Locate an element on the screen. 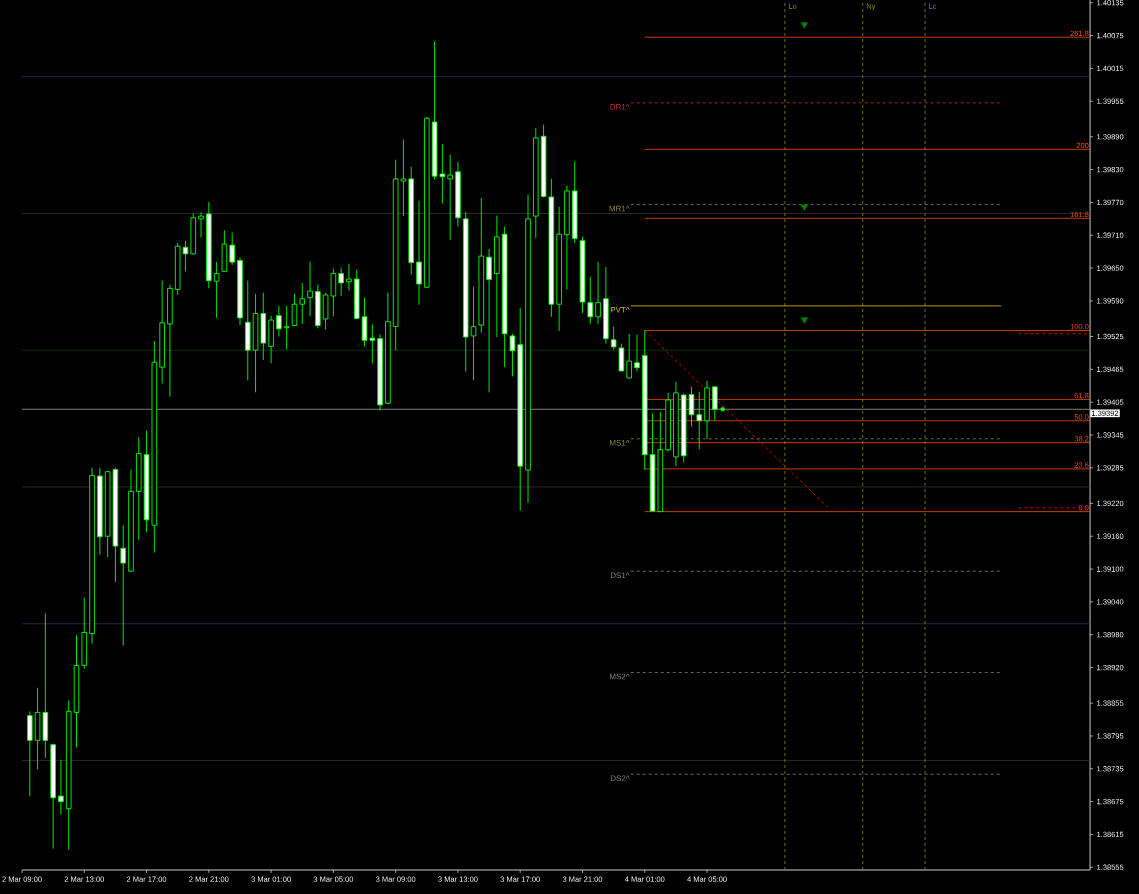 The width and height of the screenshot is (1139, 894). series-label: MS2^ is located at coordinates (620, 676).